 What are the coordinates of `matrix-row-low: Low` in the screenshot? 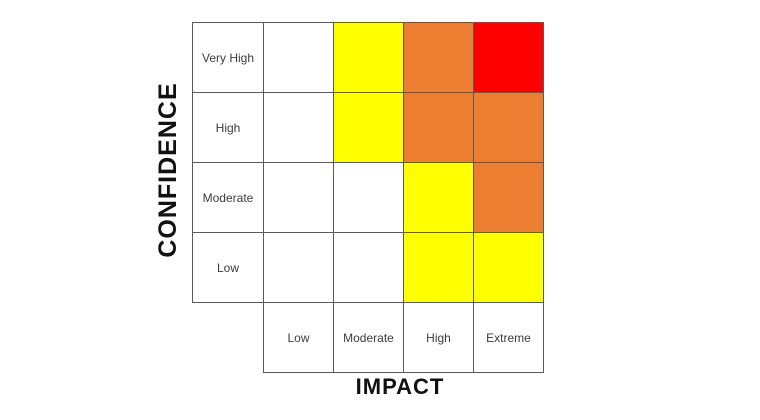 It's located at (368, 267).